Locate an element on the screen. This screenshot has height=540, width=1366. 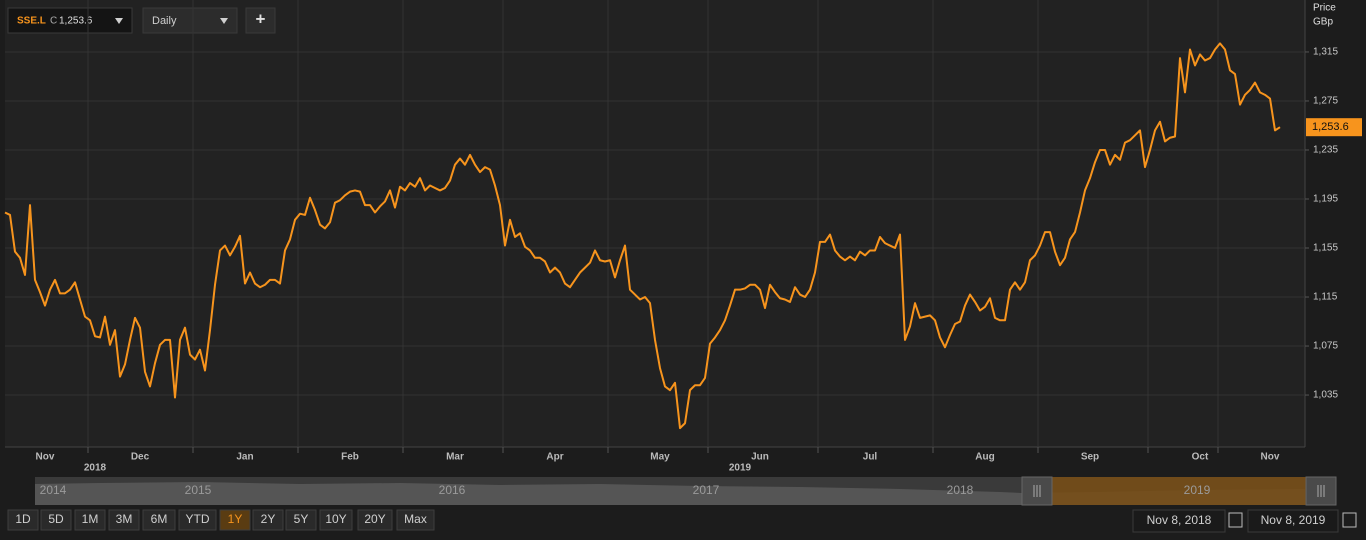
x-tick-label: Jul is located at coordinates (870, 457).